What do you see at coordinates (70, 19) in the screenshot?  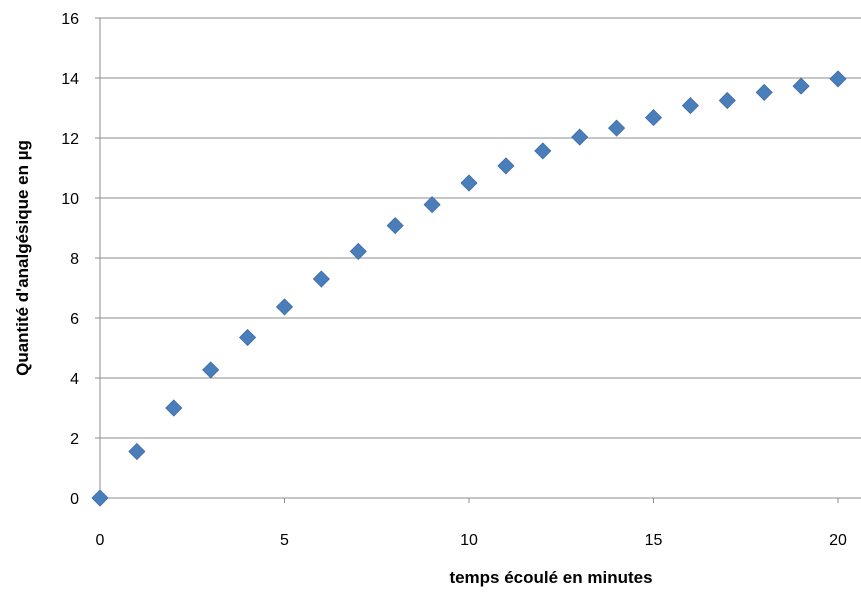 I see `y-tick-label: 16` at bounding box center [70, 19].